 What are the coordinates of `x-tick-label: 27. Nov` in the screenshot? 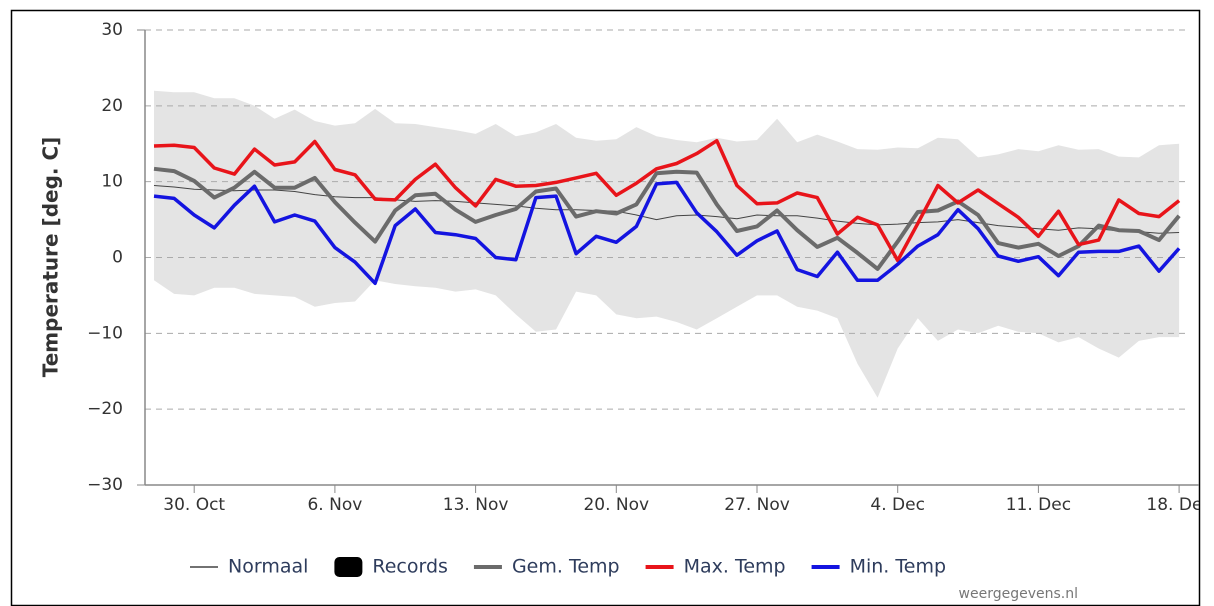 It's located at (757, 505).